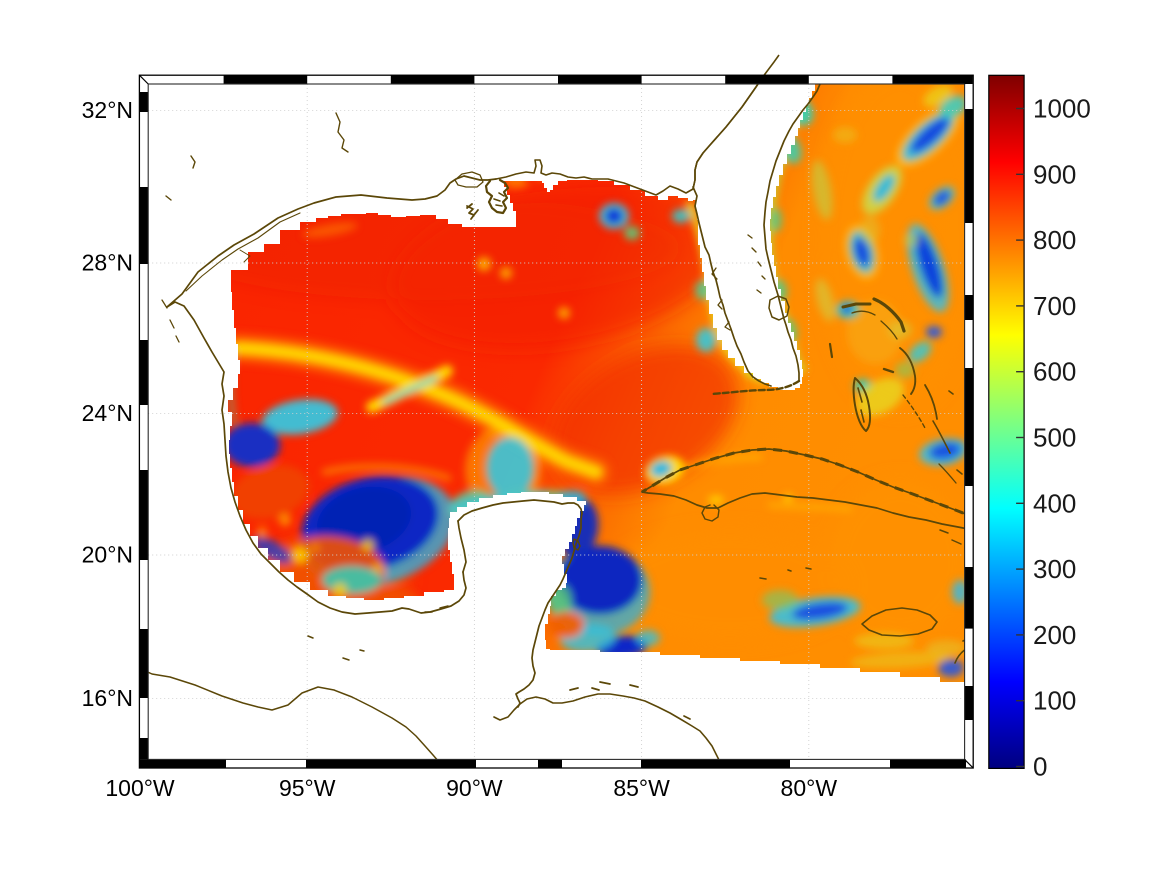  I want to click on svg-text: 100, so click(1054, 701).